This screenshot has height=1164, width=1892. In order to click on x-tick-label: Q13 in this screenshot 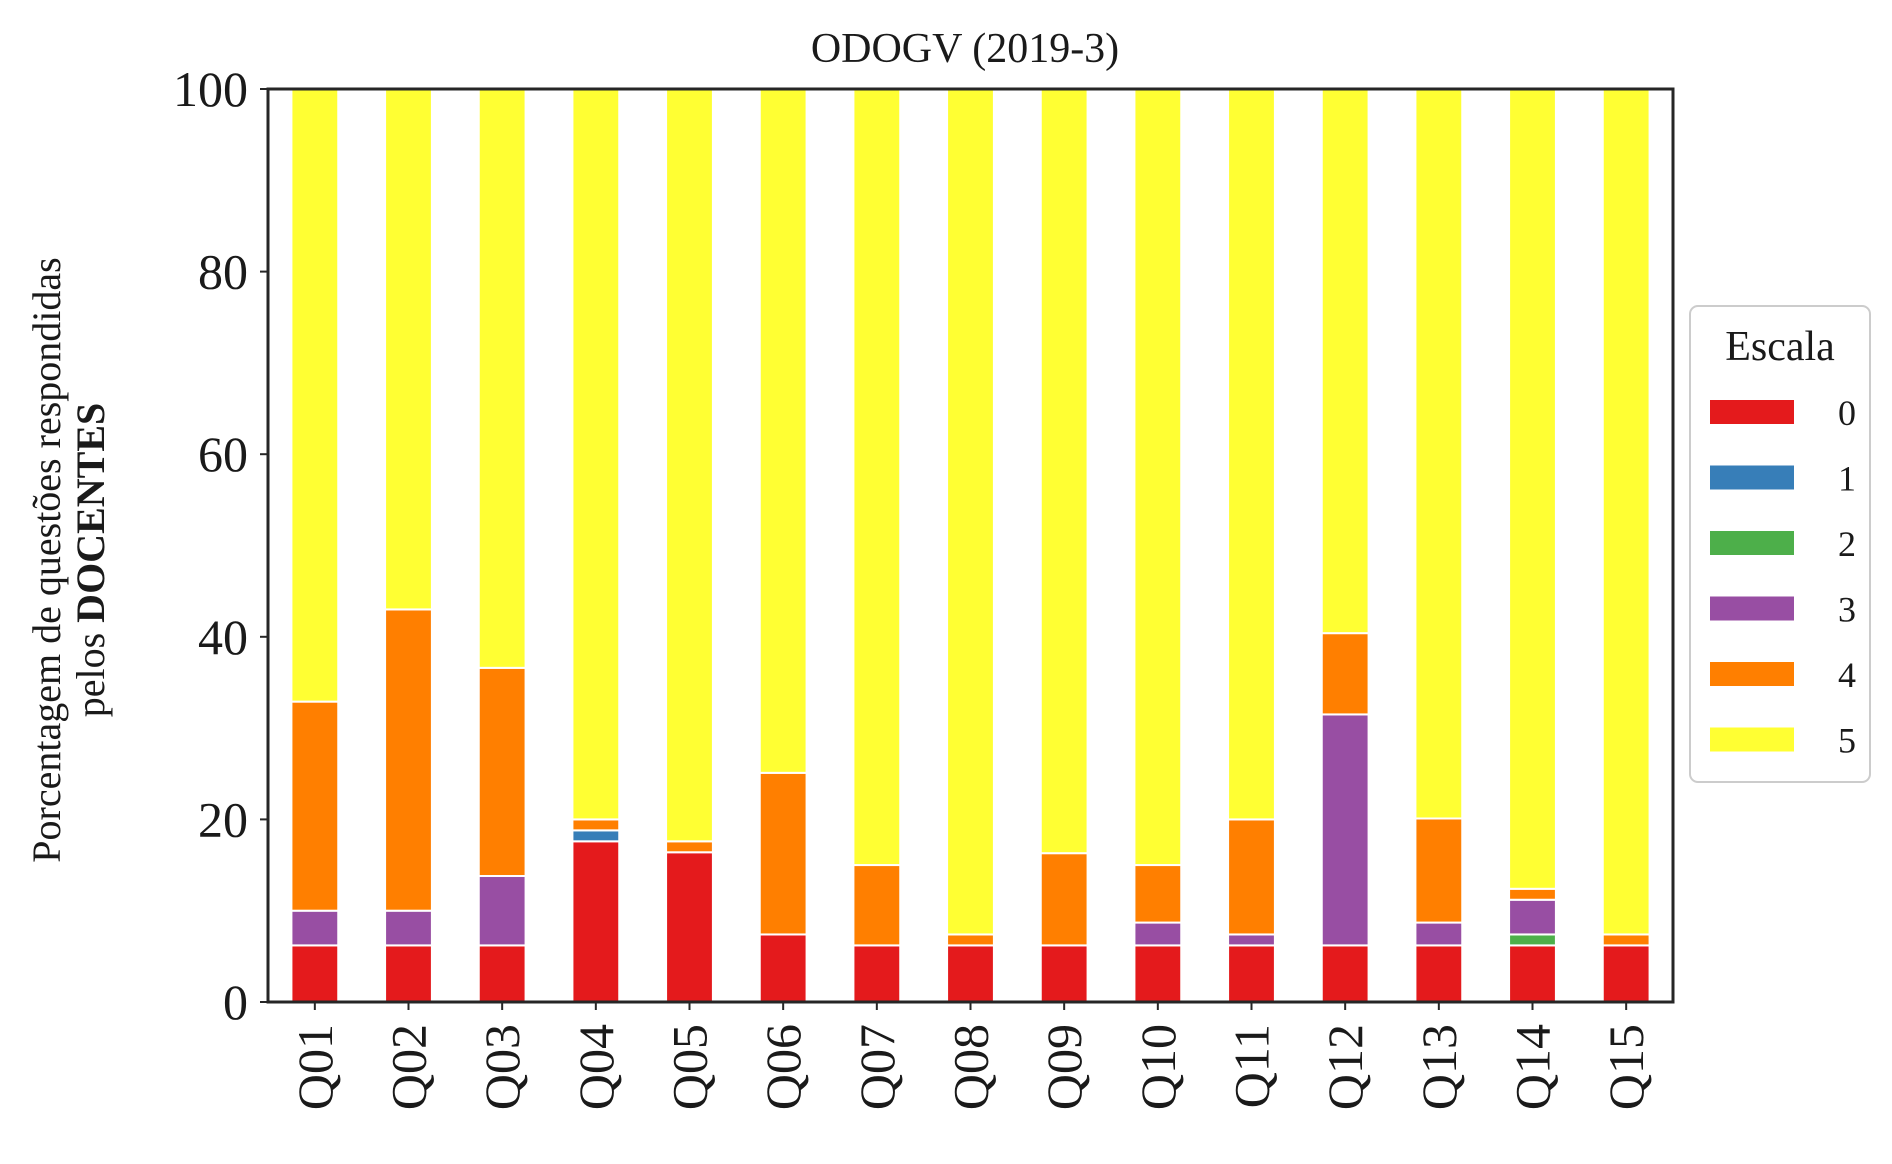, I will do `click(1439, 1067)`.